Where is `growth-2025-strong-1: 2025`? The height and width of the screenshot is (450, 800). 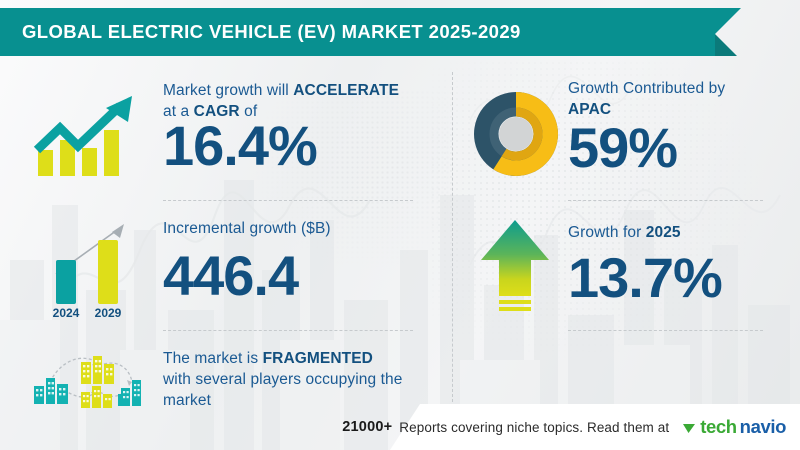 growth-2025-strong-1: 2025 is located at coordinates (663, 232).